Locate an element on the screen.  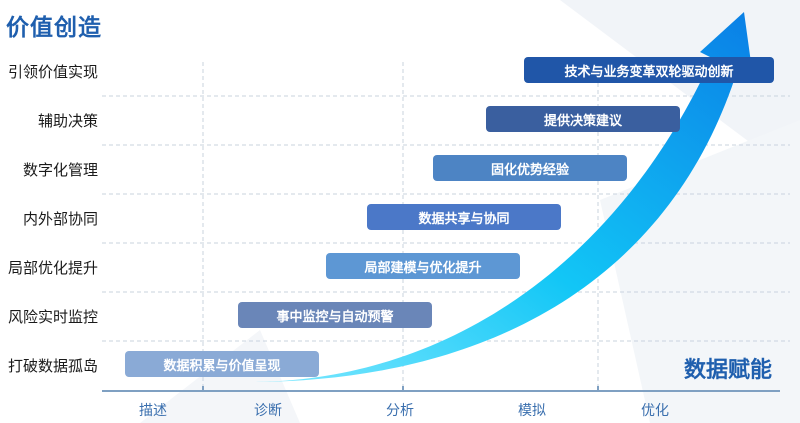
bar-innovation: 技术与业务变革双轮驱动创新 is located at coordinates (649, 70).